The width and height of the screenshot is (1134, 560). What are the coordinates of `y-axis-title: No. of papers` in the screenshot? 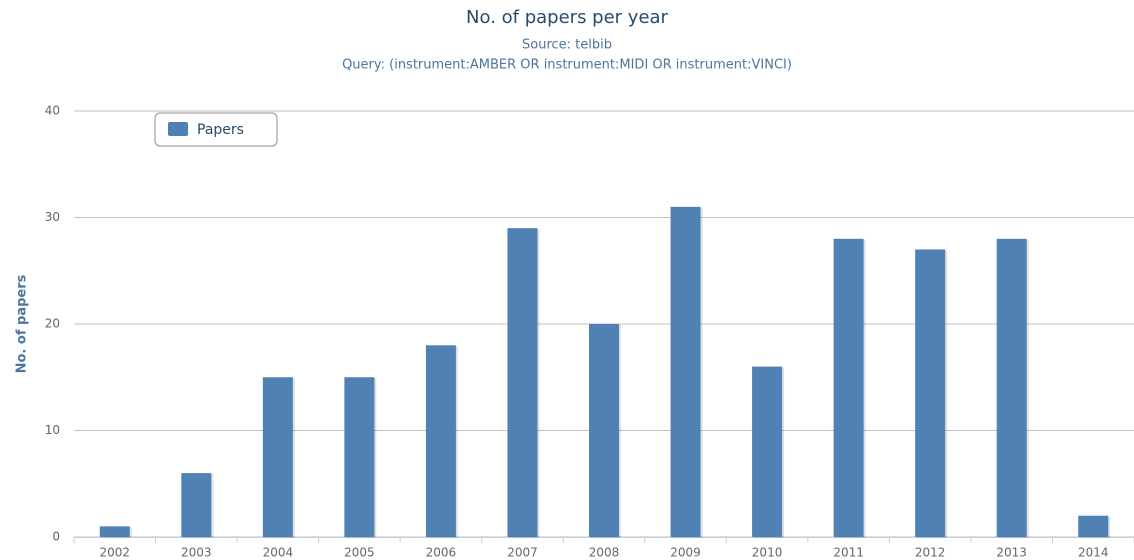 It's located at (22, 323).